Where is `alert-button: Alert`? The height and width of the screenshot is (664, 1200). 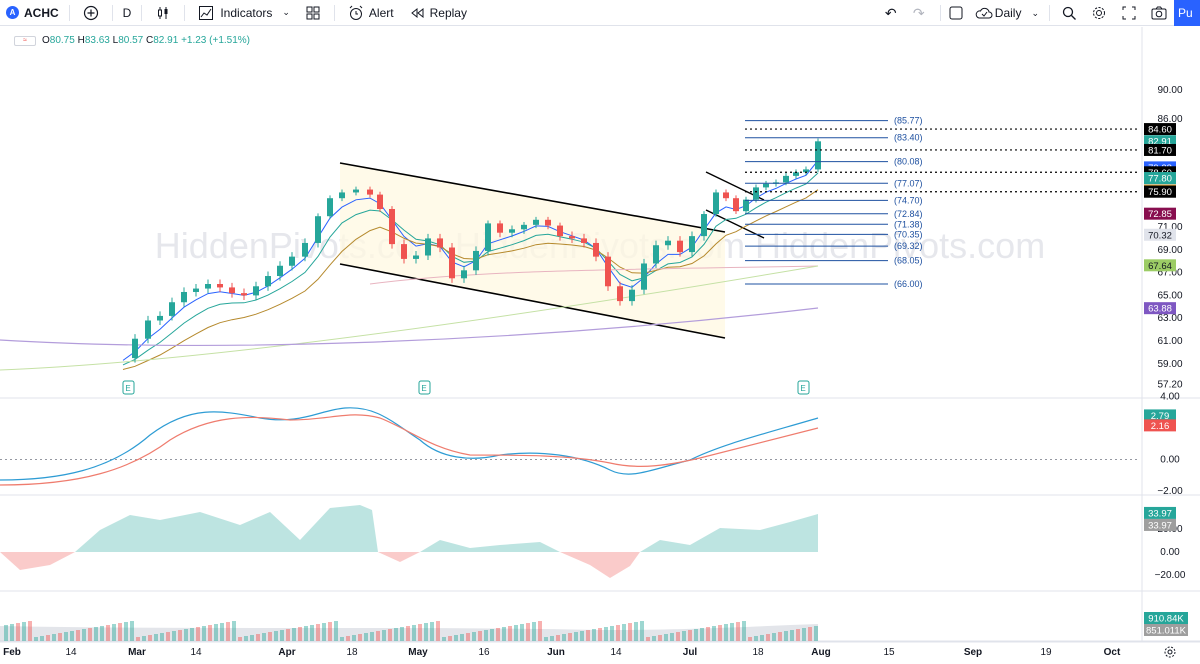
alert-button: Alert is located at coordinates (369, 13).